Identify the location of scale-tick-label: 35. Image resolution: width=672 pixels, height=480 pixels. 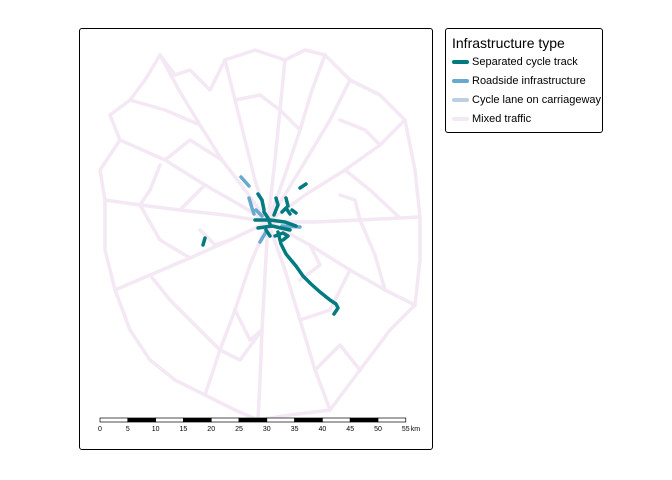
(295, 429).